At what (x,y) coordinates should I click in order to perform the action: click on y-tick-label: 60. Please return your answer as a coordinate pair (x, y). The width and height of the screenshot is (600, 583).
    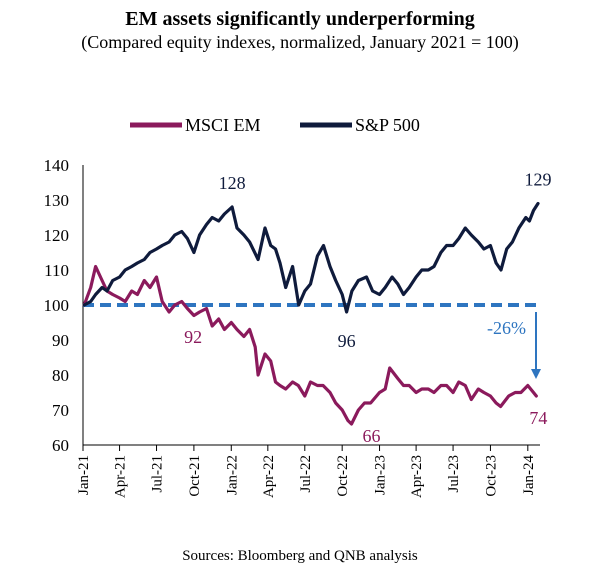
    Looking at the image, I should click on (60, 445).